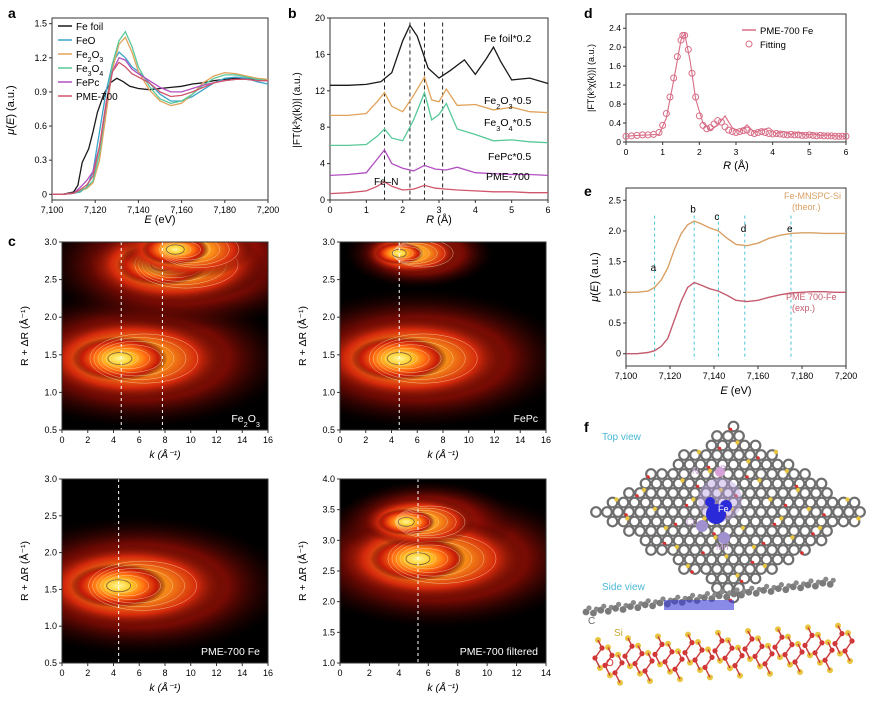 The width and height of the screenshot is (878, 706). I want to click on series-label: PME-700, so click(508, 177).